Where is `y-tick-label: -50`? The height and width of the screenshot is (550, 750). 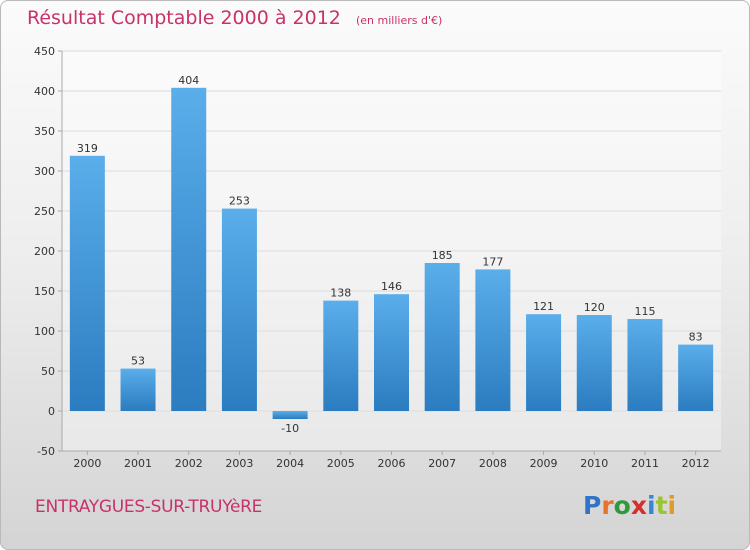
y-tick-label: -50 is located at coordinates (46, 451).